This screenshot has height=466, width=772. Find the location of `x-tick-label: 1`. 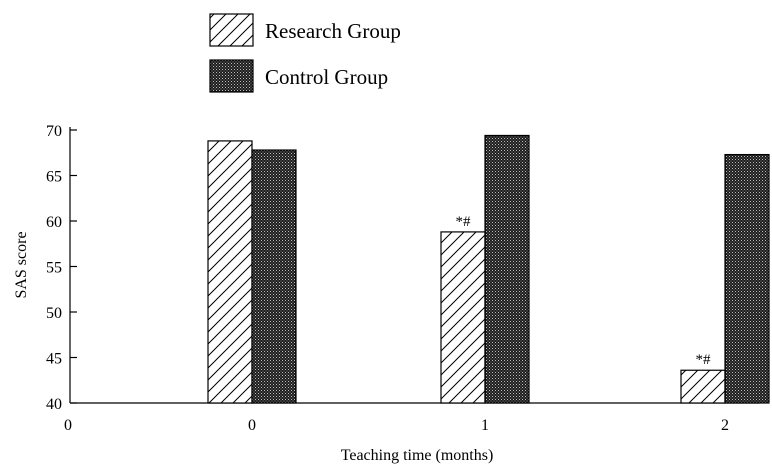

x-tick-label: 1 is located at coordinates (485, 425).